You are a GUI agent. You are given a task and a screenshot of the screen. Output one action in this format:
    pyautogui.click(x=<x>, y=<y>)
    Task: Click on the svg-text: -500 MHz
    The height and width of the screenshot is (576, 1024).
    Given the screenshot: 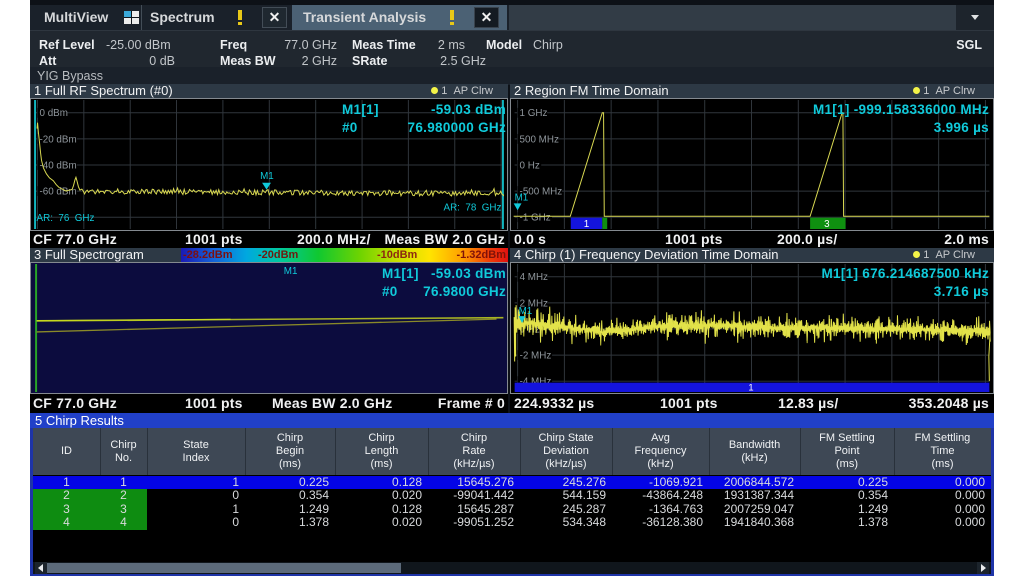 What is the action you would take?
    pyautogui.click(x=541, y=192)
    